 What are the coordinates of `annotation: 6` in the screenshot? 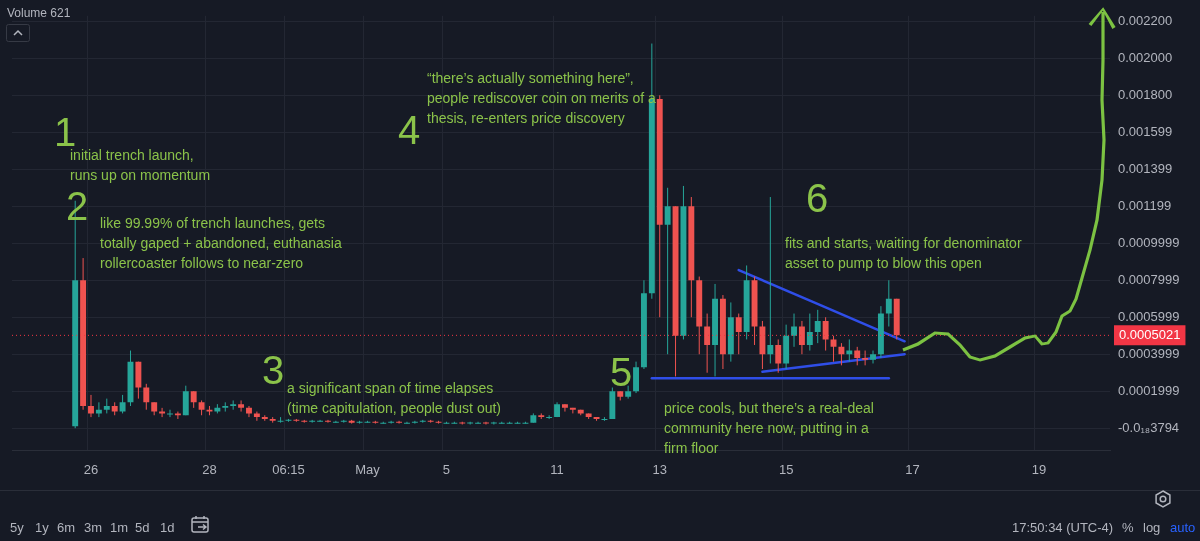 It's located at (817, 198).